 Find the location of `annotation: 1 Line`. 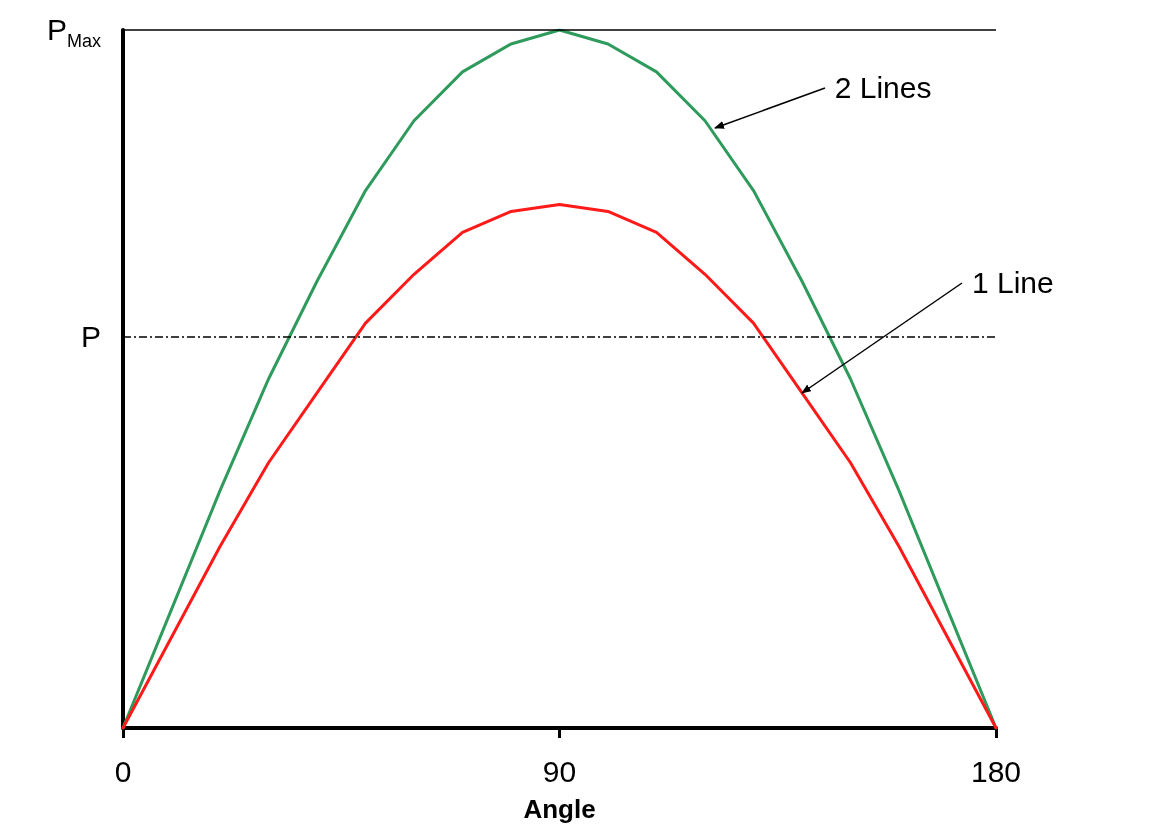

annotation: 1 Line is located at coordinates (1013, 282).